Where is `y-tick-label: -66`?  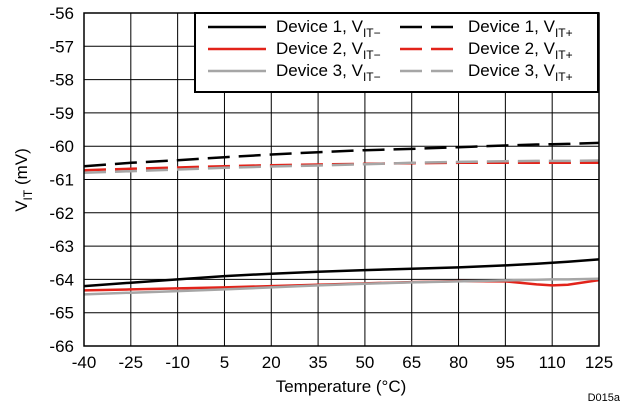 y-tick-label: -66 is located at coordinates (61, 346).